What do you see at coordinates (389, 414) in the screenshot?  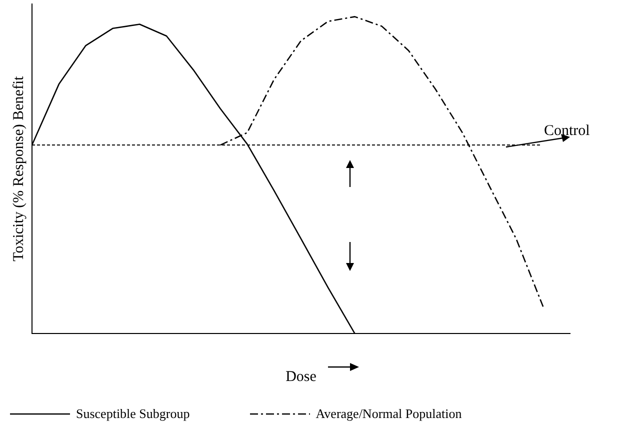 I see `legend-label: Average/Normal Population` at bounding box center [389, 414].